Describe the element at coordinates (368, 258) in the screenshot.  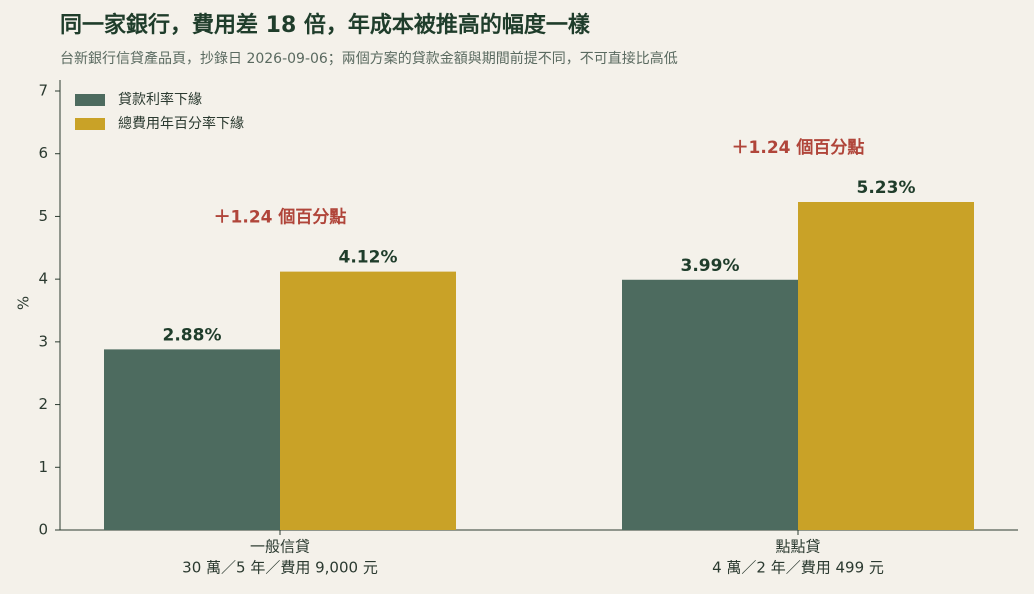
I see `value-label: 4.12%` at that location.